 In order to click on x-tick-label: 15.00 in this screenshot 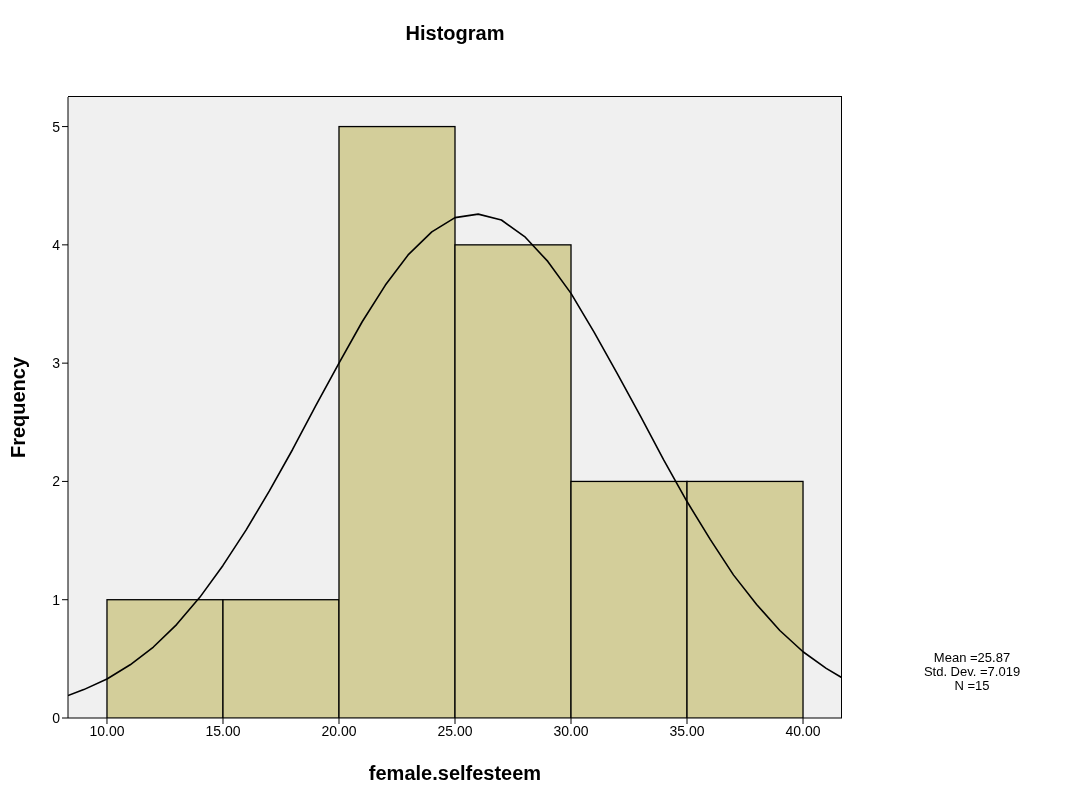, I will do `click(223, 730)`.